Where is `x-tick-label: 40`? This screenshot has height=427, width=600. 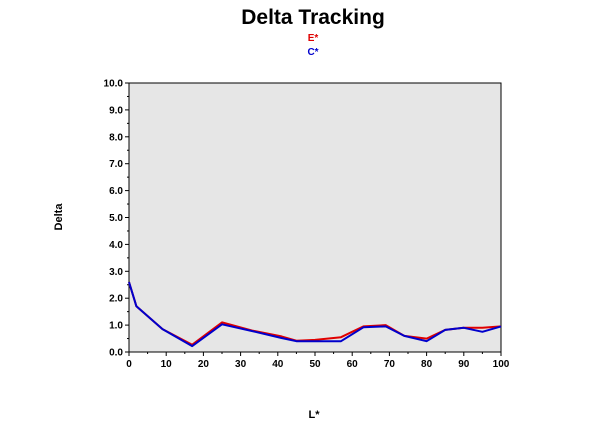 x-tick-label: 40 is located at coordinates (278, 364).